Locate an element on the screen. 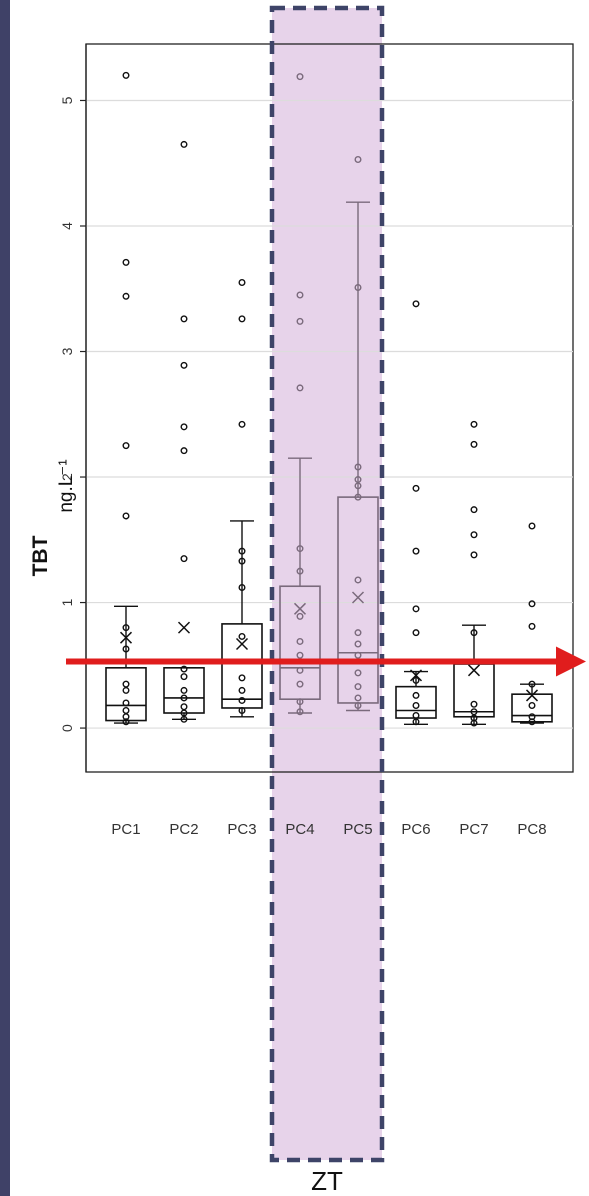 This screenshot has width=589, height=1196. x-axis: PC1 PC2 PC3 PC4 PC5 PC6 PC7 PC8 is located at coordinates (328, 829).